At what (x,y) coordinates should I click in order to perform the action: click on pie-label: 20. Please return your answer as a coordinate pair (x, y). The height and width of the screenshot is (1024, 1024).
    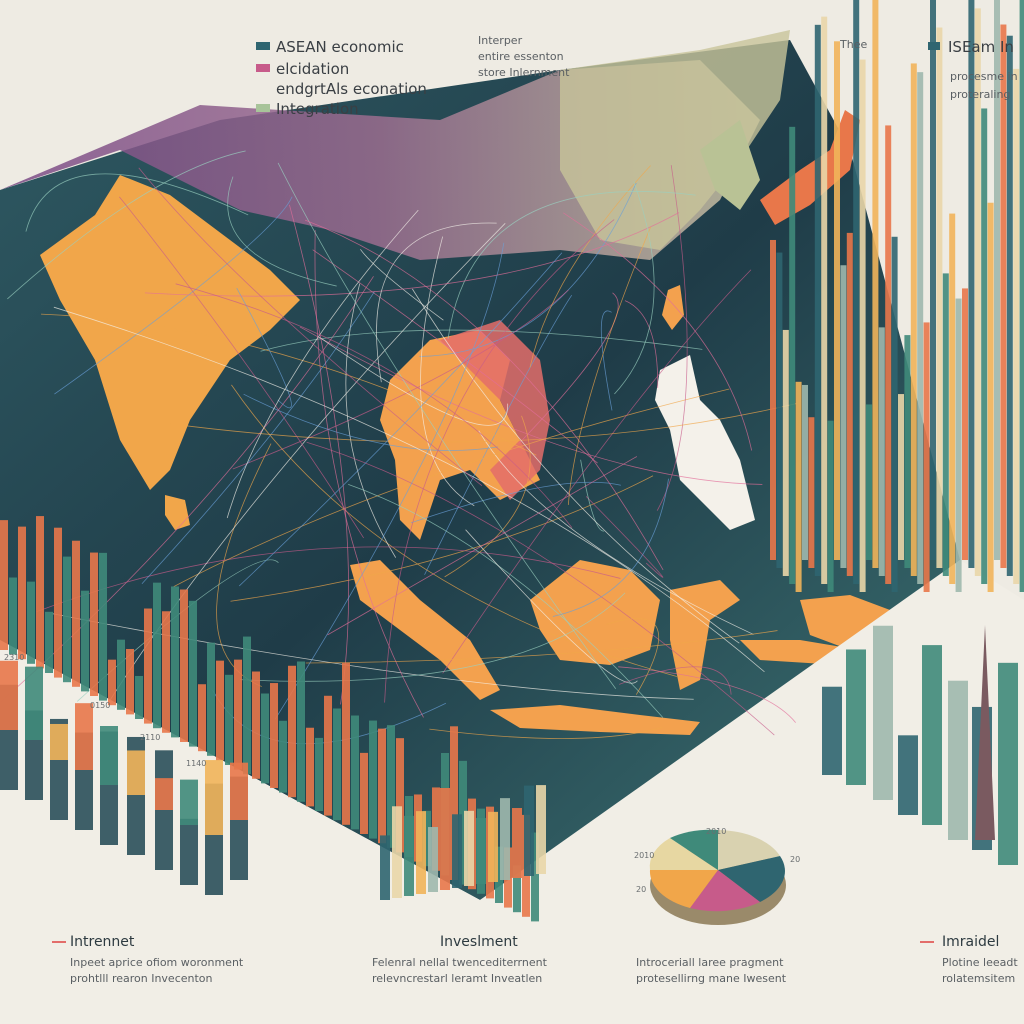
    Looking at the image, I should click on (641, 889).